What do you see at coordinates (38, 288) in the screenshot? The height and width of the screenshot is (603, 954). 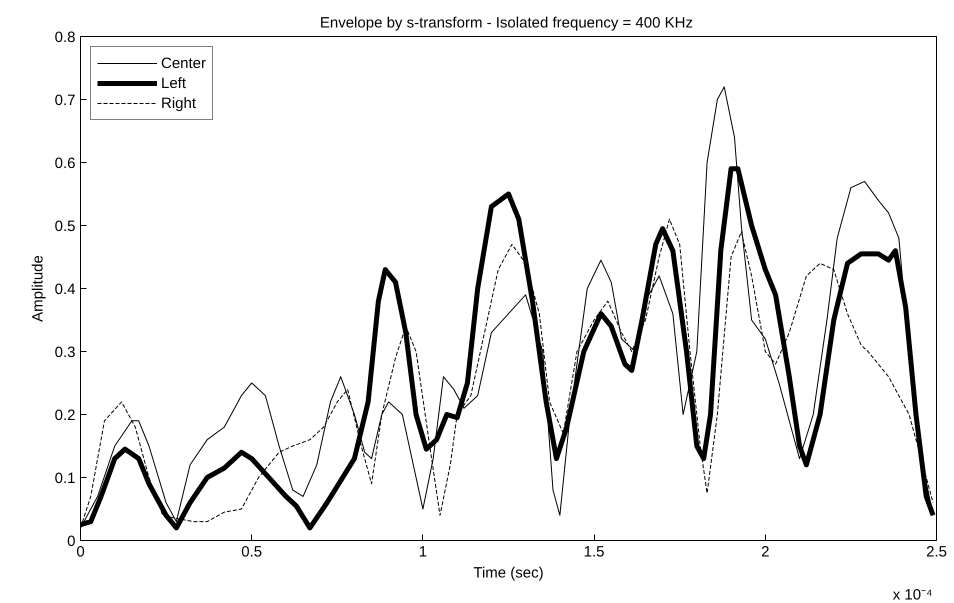 I see `y-axis-title: Amplitude` at bounding box center [38, 288].